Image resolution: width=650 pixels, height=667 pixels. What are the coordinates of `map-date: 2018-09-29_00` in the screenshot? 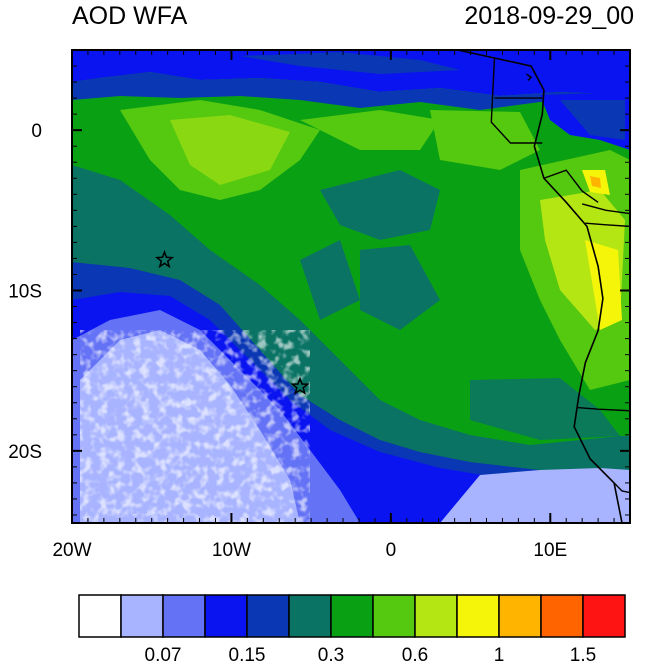 It's located at (549, 16).